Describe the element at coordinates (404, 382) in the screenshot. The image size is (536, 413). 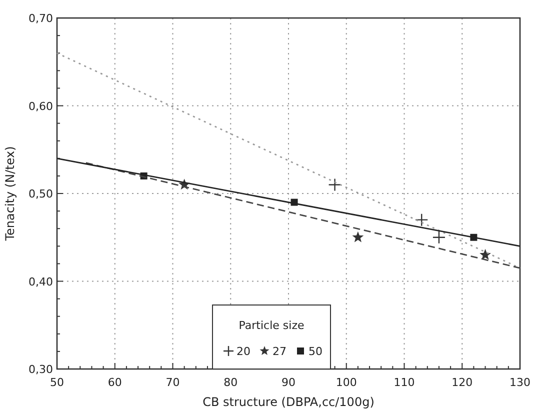
I see `x-tick-label: 110` at that location.